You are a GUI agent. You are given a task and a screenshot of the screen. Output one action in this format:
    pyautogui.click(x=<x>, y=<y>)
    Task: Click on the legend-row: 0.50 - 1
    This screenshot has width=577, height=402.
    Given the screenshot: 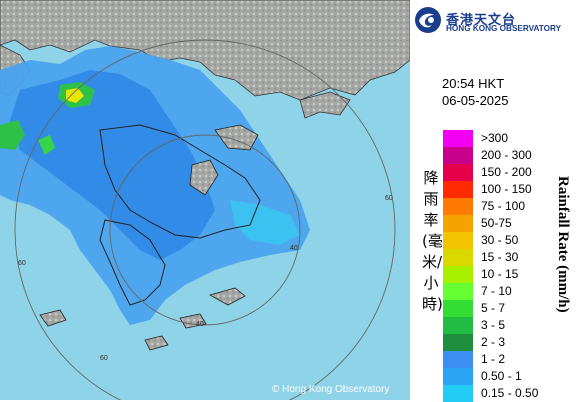 What is the action you would take?
    pyautogui.click(x=498, y=376)
    